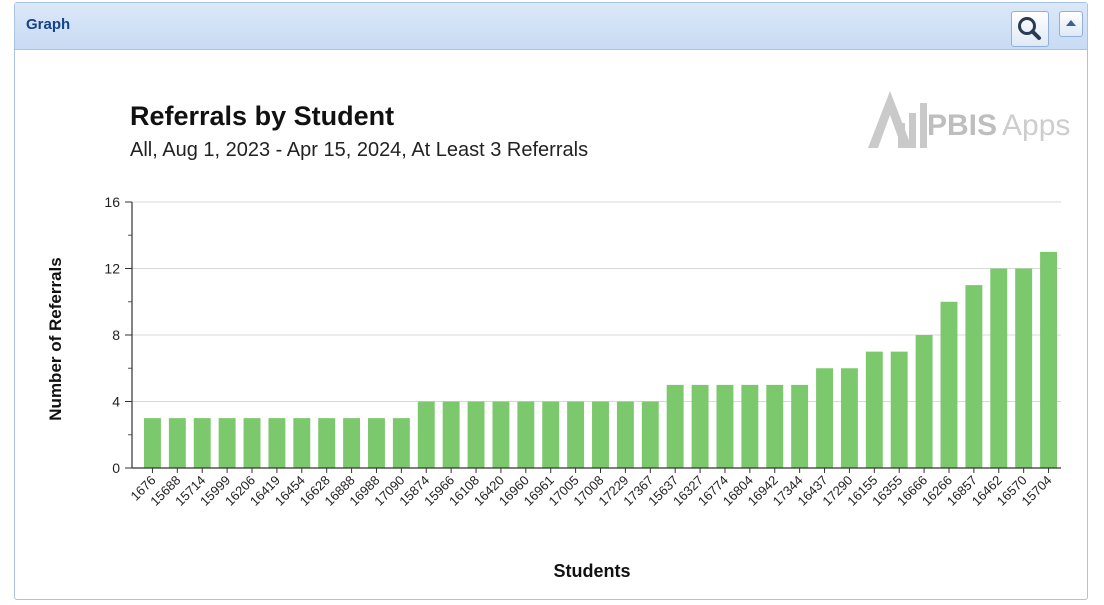  Describe the element at coordinates (116, 468) in the screenshot. I see `y-tick-label: 0` at that location.